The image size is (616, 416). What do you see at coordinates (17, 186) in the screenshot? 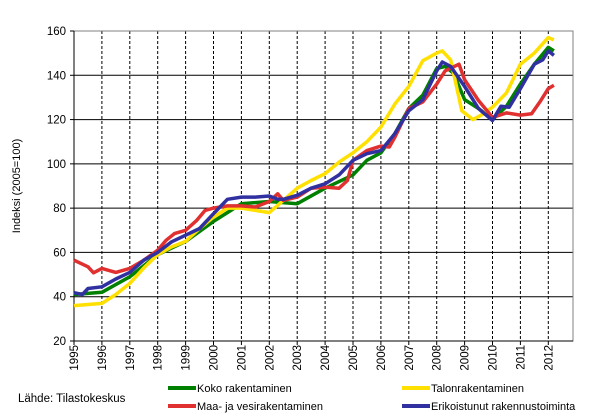
I see `y-axis-label: Indeksi (2005=100)` at bounding box center [17, 186].